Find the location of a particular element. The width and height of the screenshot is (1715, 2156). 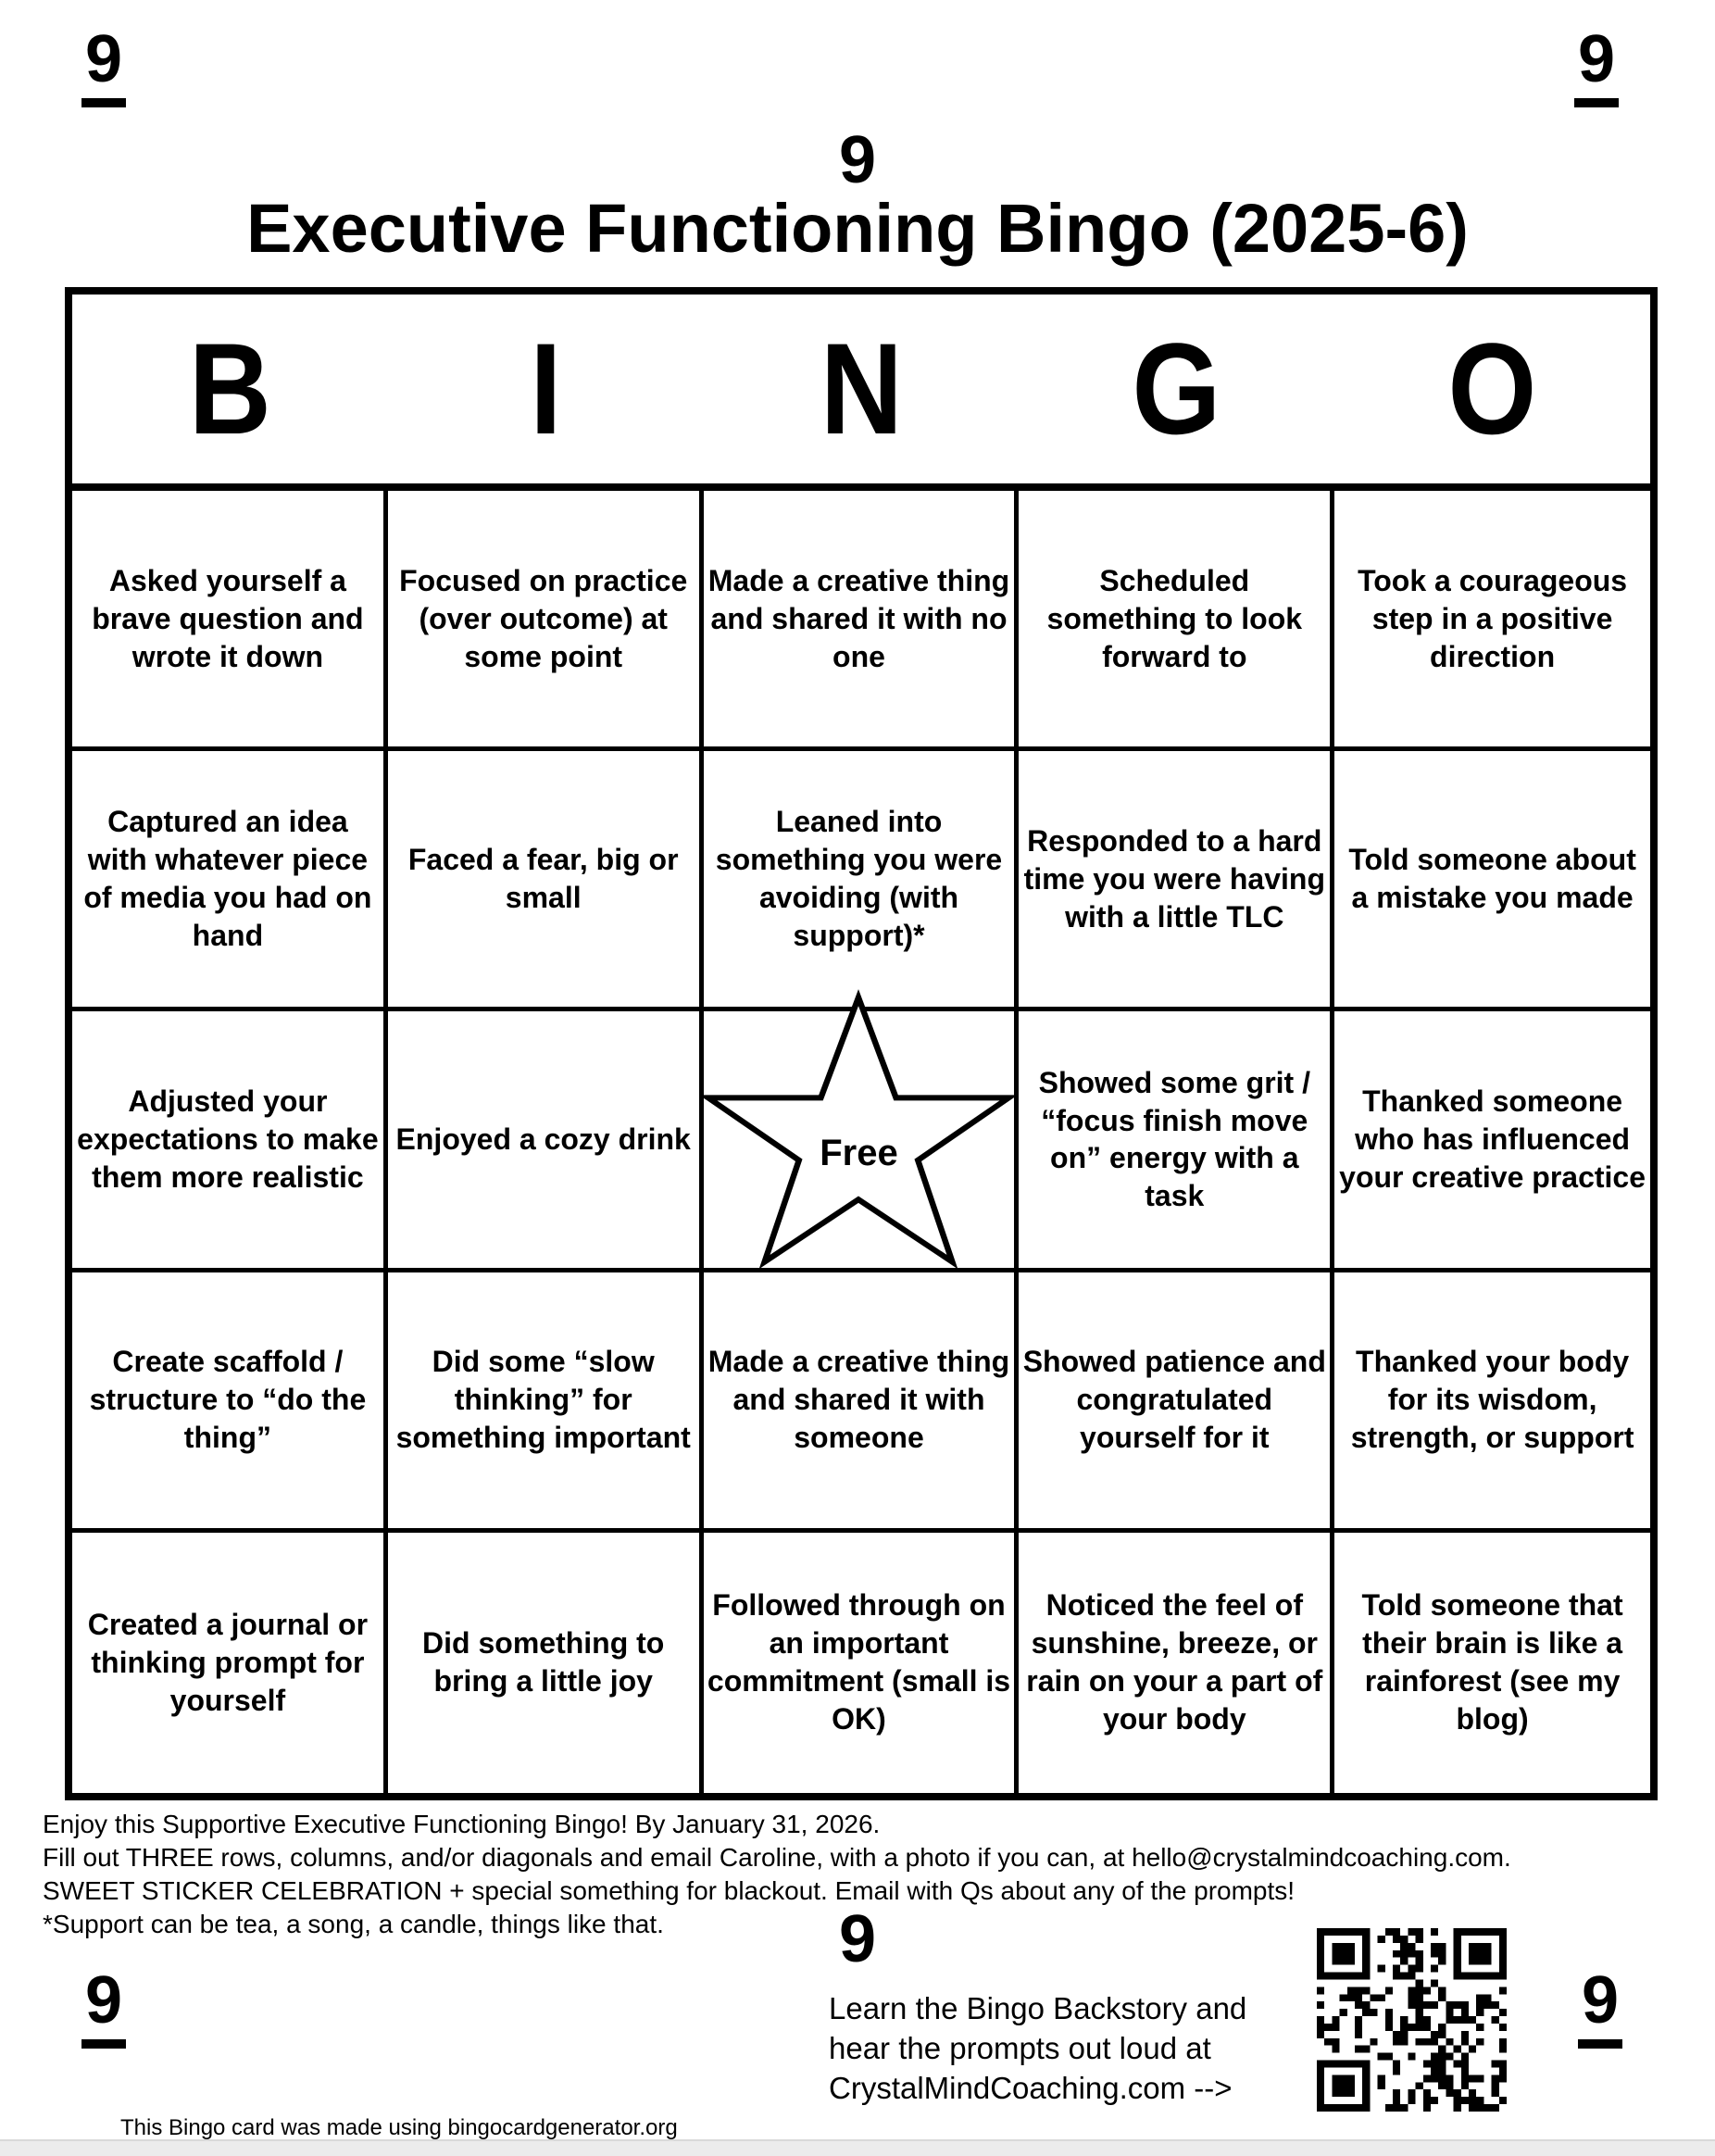

backstory-line: CrystalMindCoaching.com --> is located at coordinates (1031, 2087).